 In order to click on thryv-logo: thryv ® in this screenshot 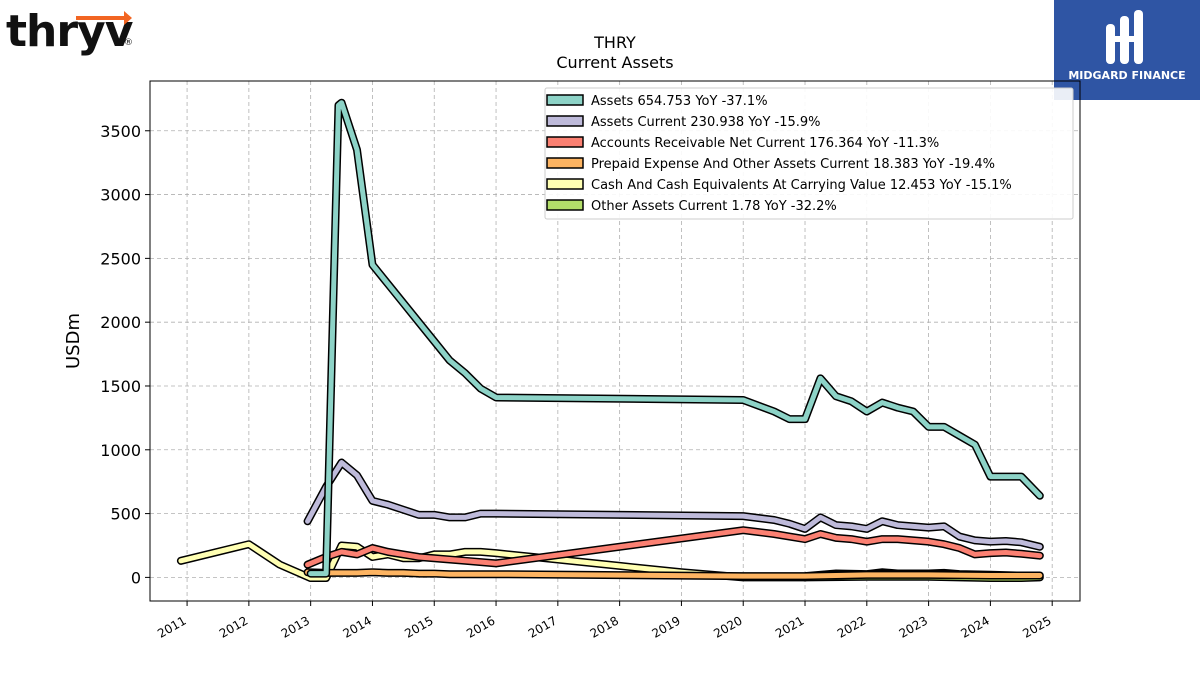, I will do `click(71, 32)`.